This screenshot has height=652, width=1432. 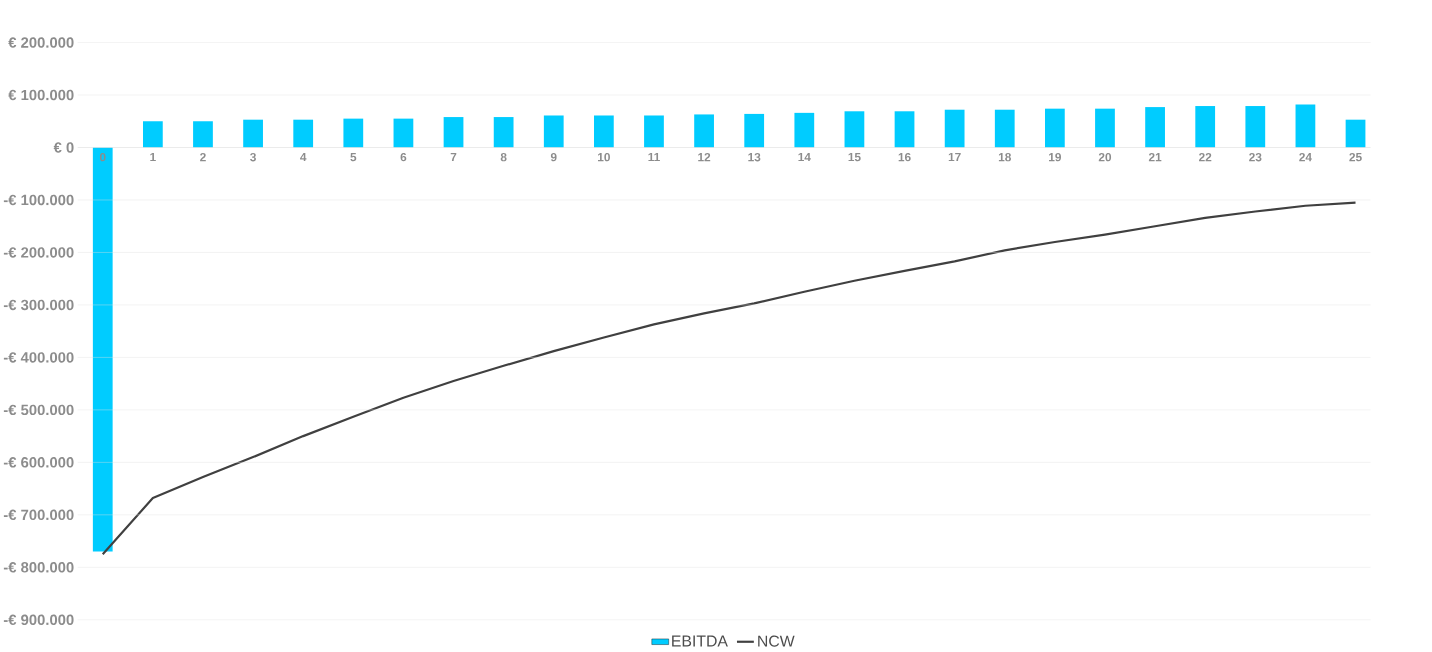 I want to click on y-tick-label: -€ 300.000, so click(x=38, y=305).